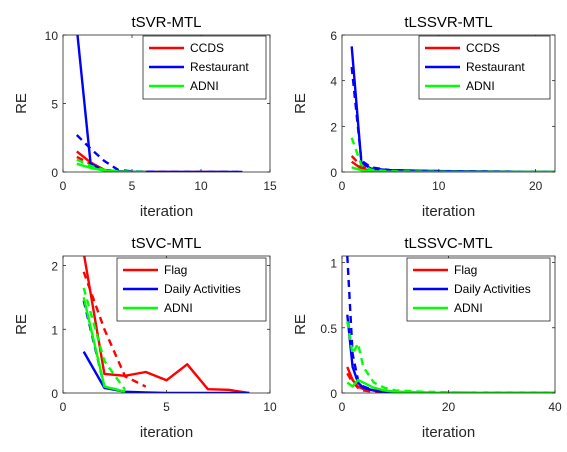 This screenshot has width=567, height=452. What do you see at coordinates (166, 243) in the screenshot?
I see `chart-title: tSVC-MTL` at bounding box center [166, 243].